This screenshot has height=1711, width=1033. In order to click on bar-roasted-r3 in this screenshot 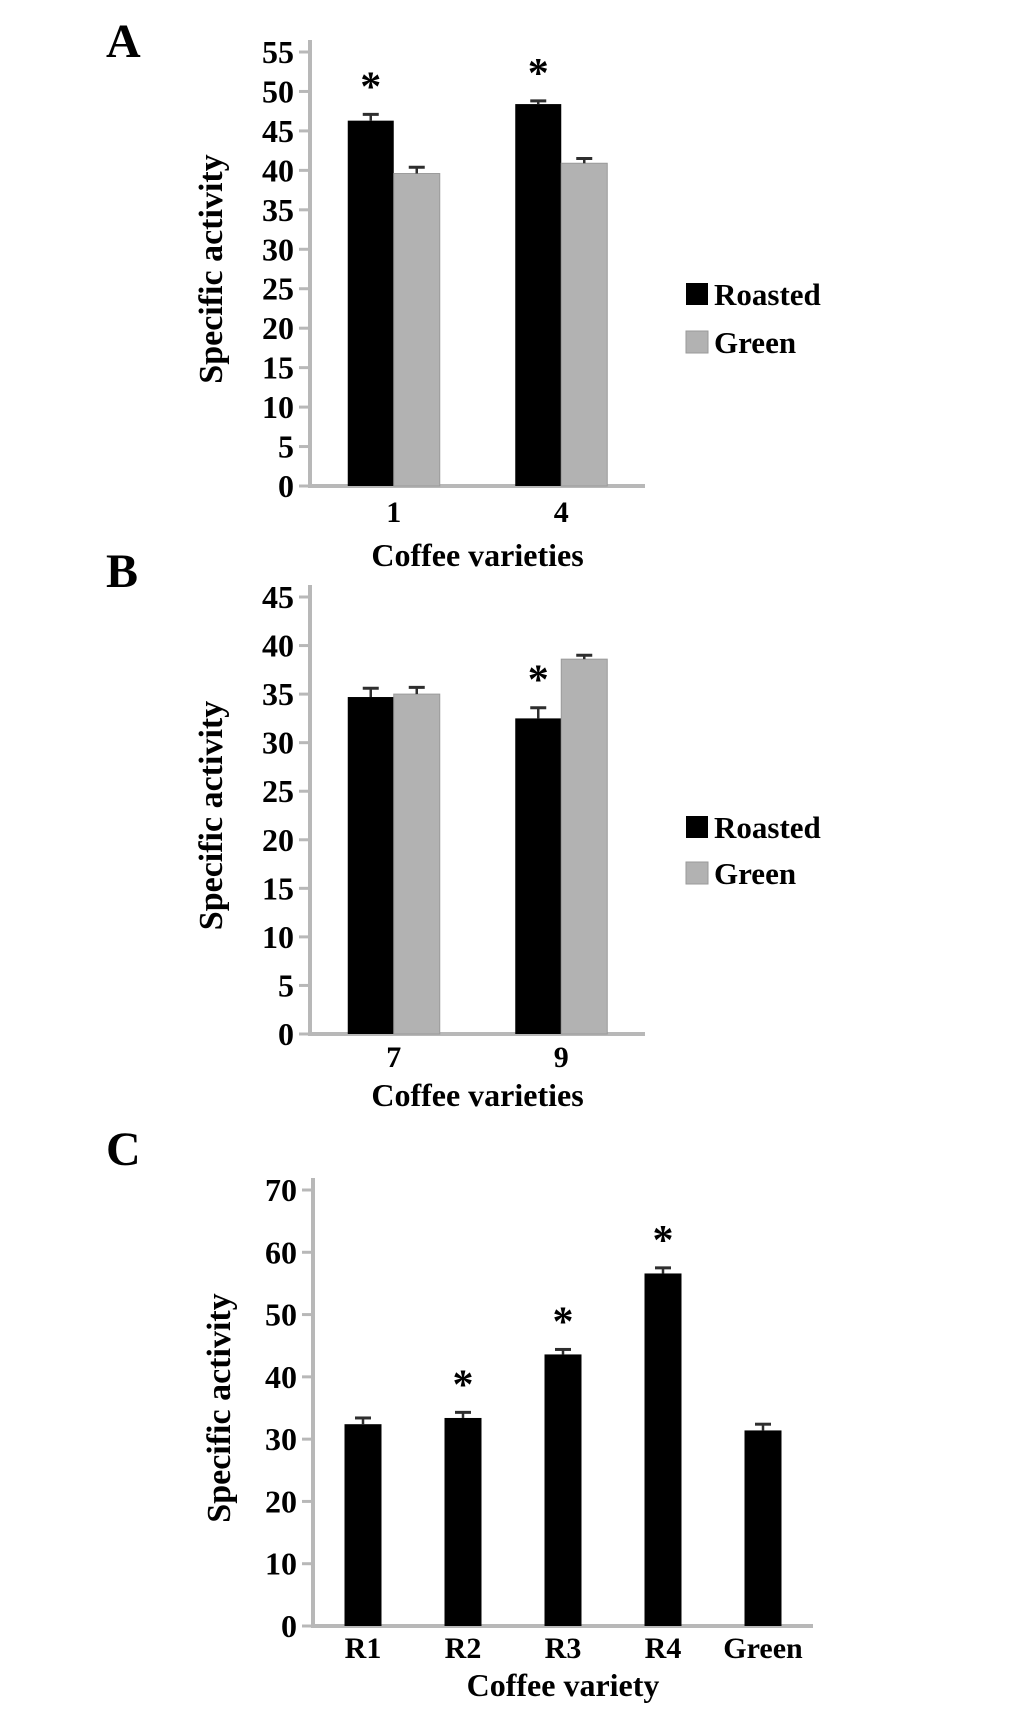, I will do `click(563, 1490)`.